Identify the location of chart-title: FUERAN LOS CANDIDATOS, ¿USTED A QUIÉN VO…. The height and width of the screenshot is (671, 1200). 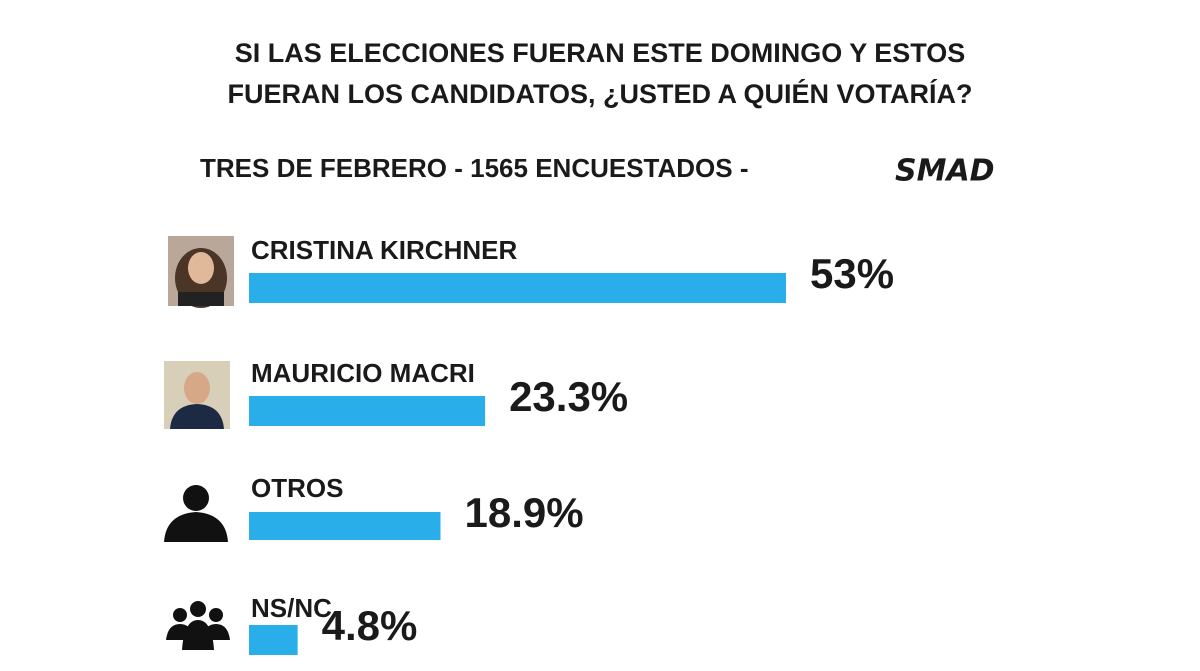
(599, 93).